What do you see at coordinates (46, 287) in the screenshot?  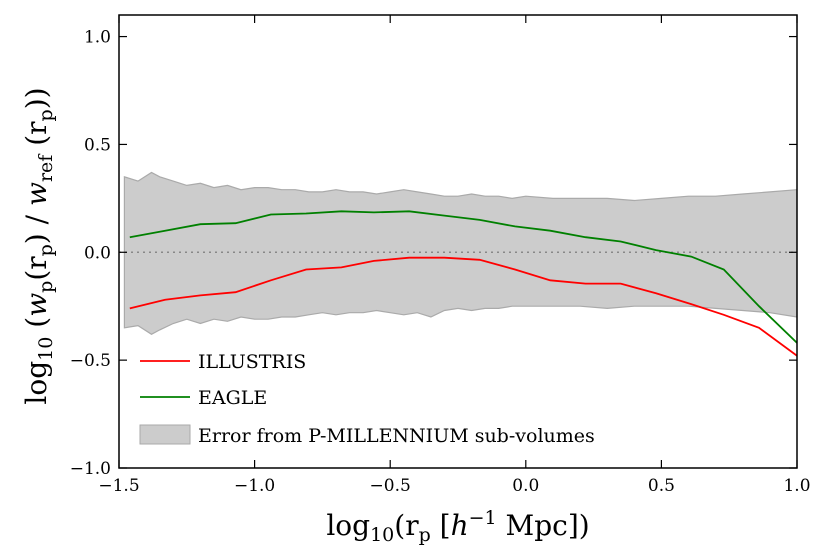 I see `y-axis-title-wsub: p` at bounding box center [46, 287].